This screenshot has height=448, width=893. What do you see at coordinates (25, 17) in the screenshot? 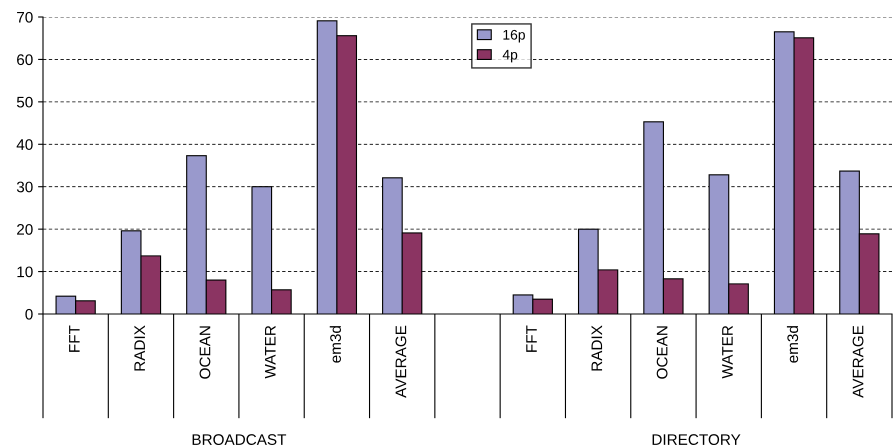
I see `y-tick-label: 70` at bounding box center [25, 17].